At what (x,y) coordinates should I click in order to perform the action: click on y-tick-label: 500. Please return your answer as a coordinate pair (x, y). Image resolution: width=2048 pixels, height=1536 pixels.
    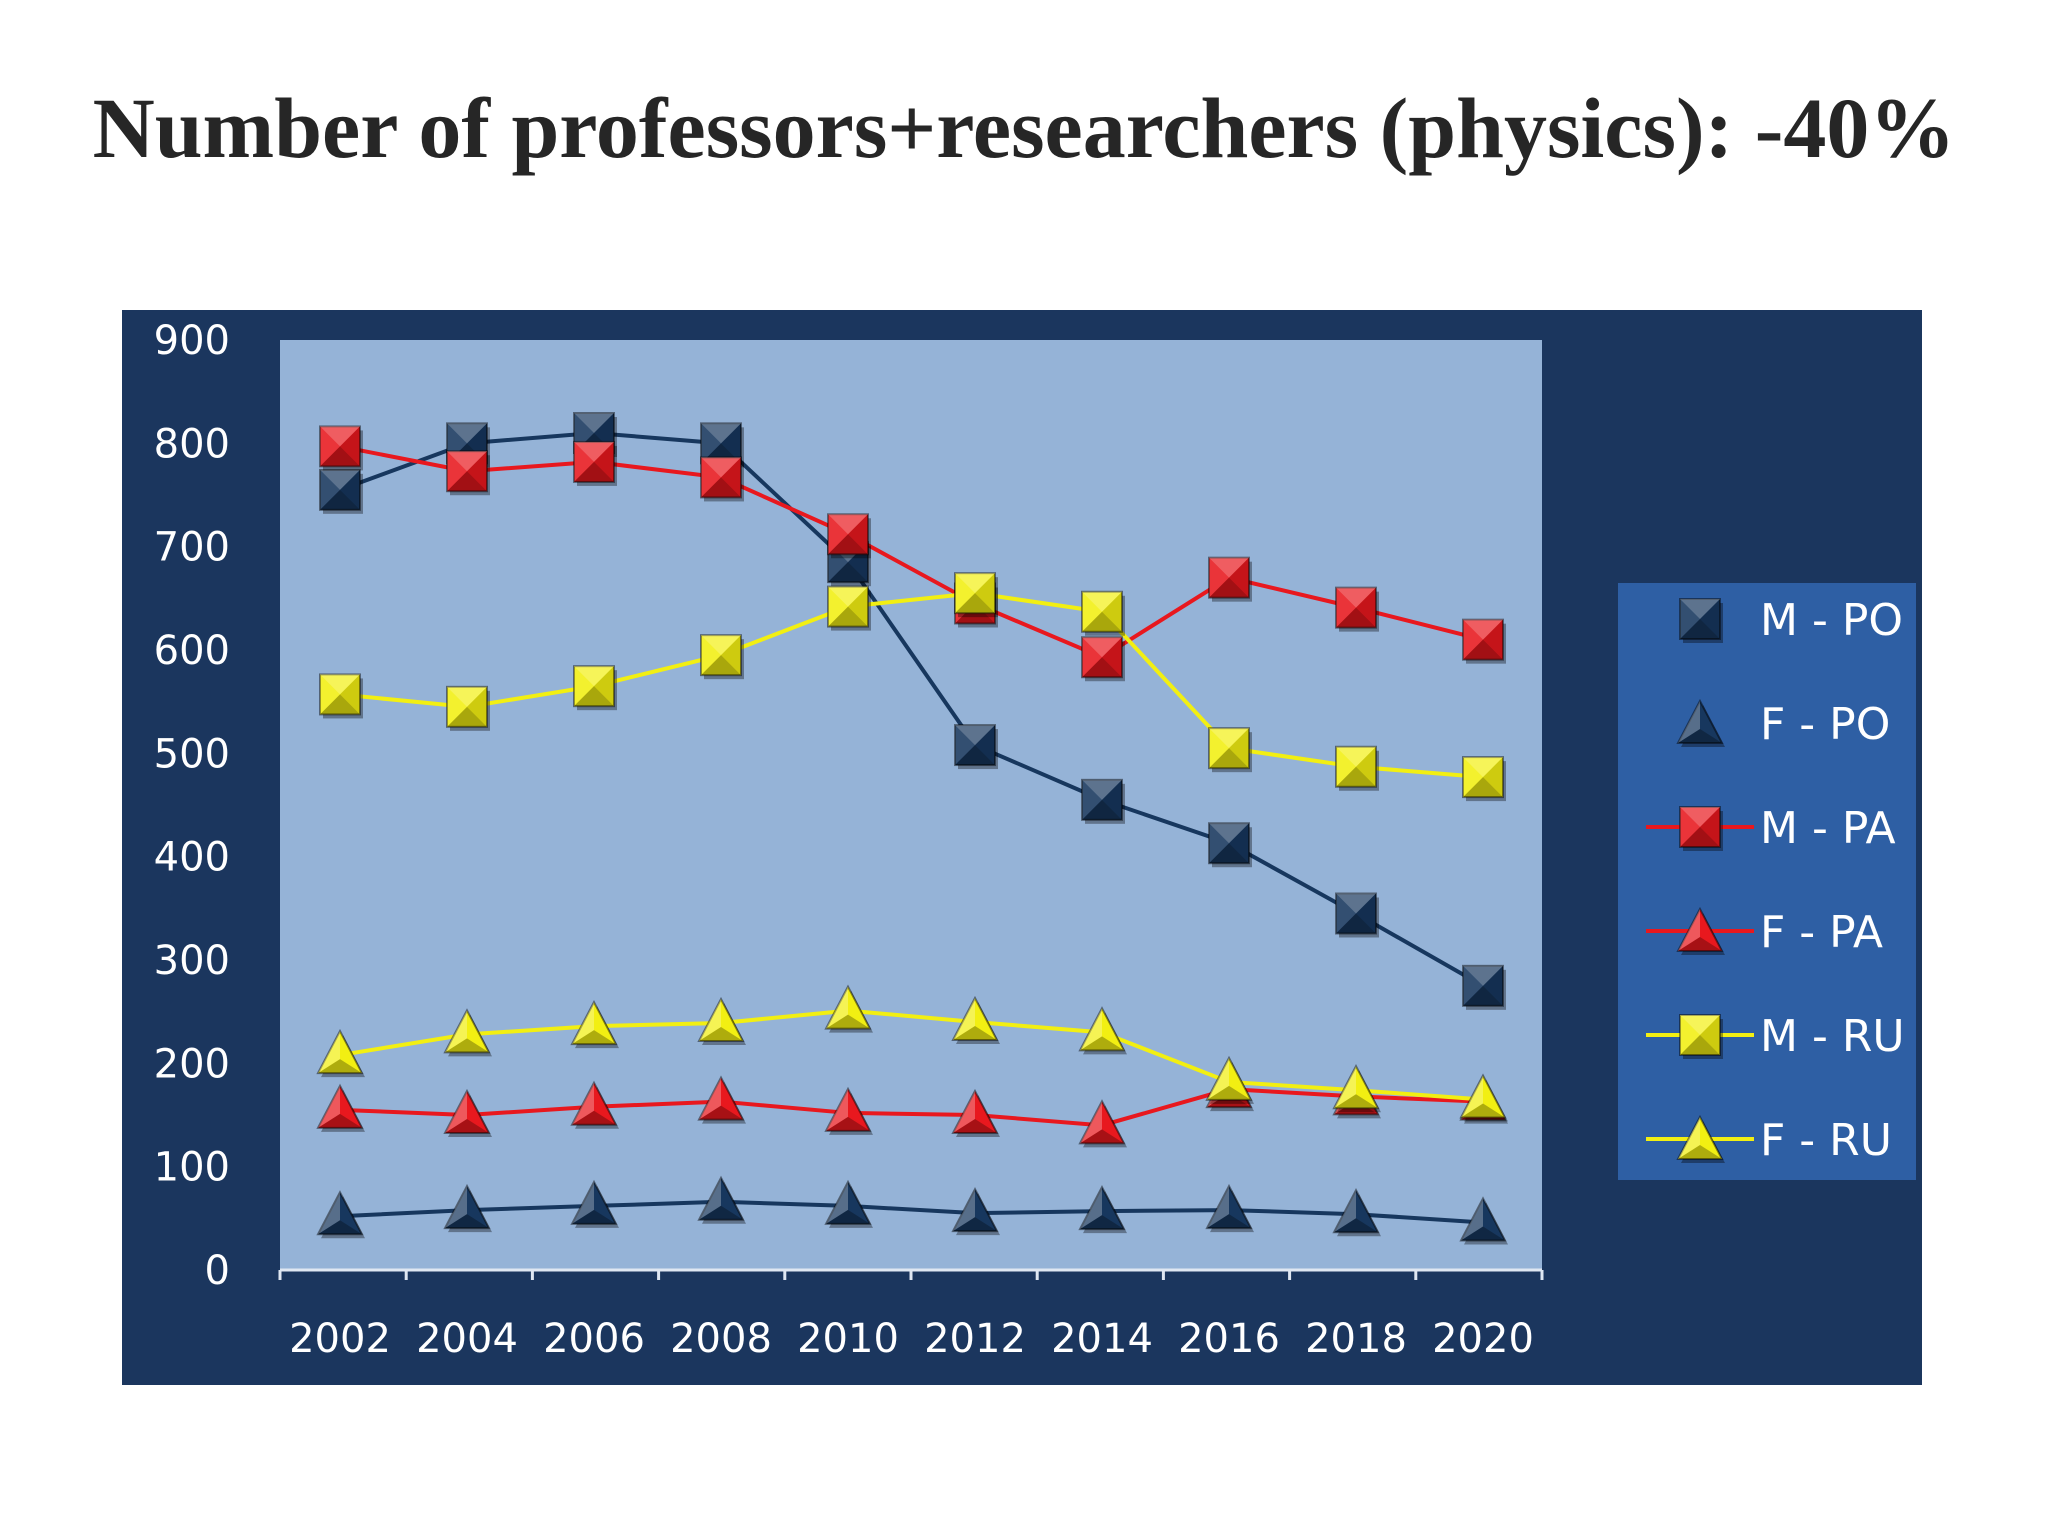
    Looking at the image, I should click on (192, 754).